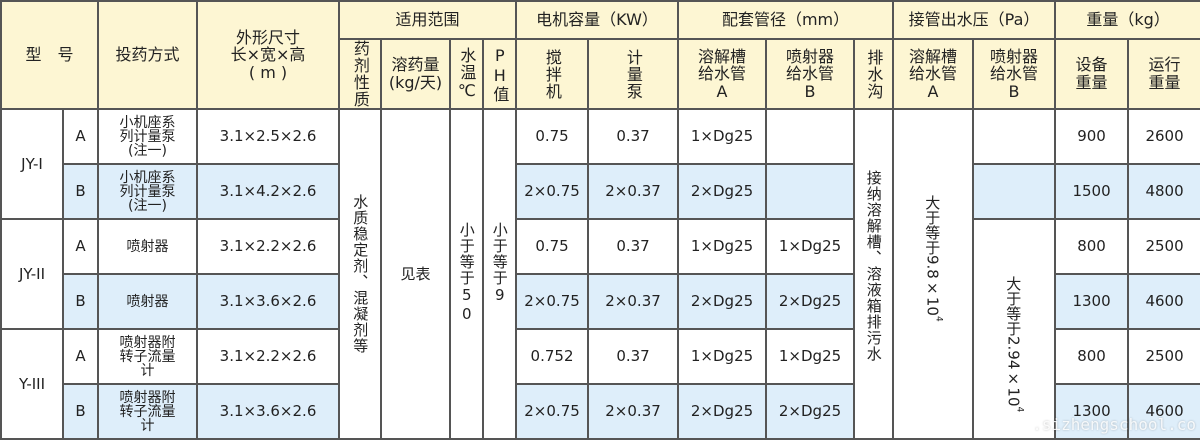 The image size is (1200, 440). I want to click on pressure-a-cell: 大于等于9.8×104, so click(933, 274).